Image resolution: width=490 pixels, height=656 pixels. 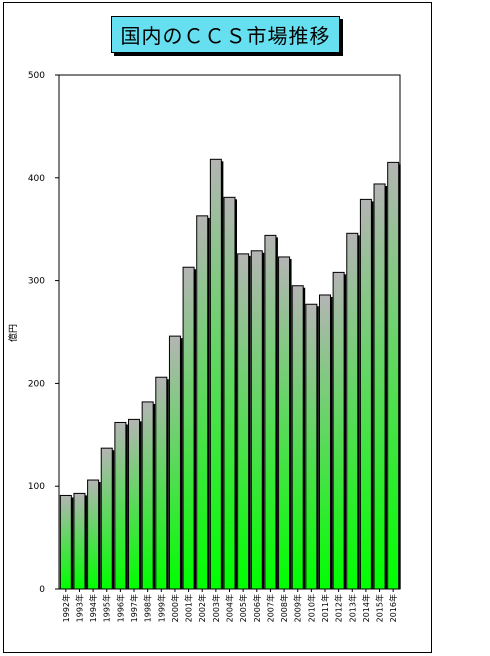 What do you see at coordinates (366, 608) in the screenshot?
I see `x-tick-label: 2014年` at bounding box center [366, 608].